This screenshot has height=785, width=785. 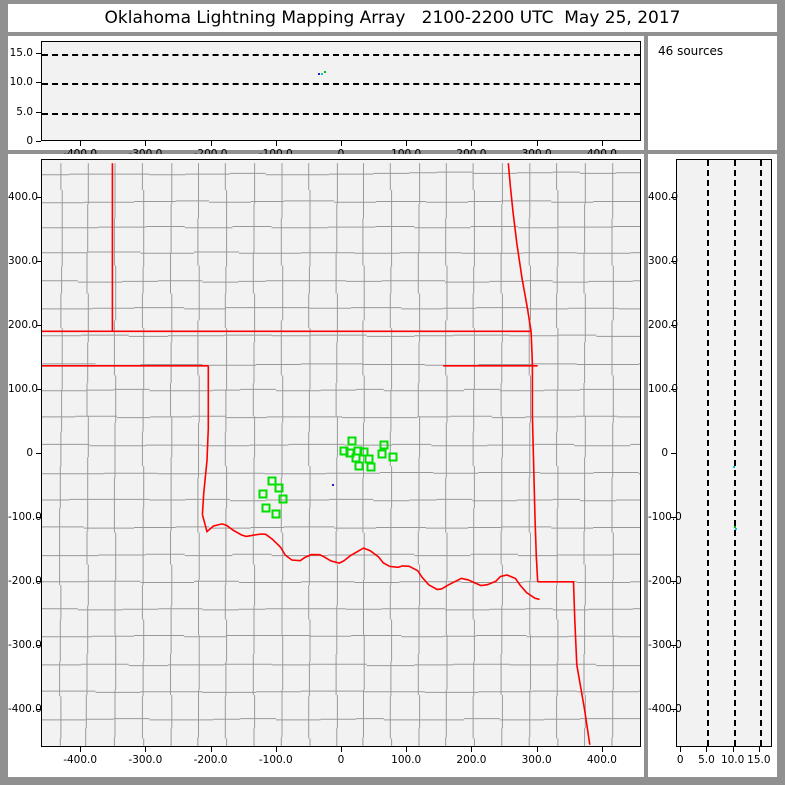 What do you see at coordinates (706, 760) in the screenshot?
I see `axis-tick-label-x: 5.0` at bounding box center [706, 760].